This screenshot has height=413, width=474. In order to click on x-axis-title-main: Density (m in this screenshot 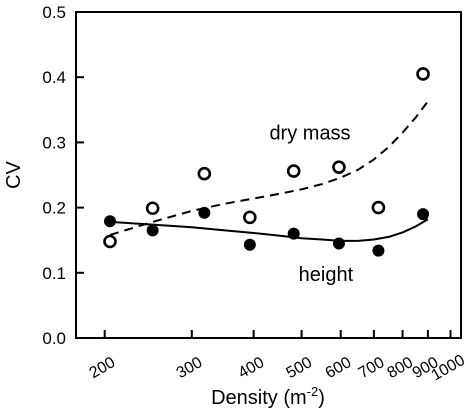, I will do `click(259, 398)`.